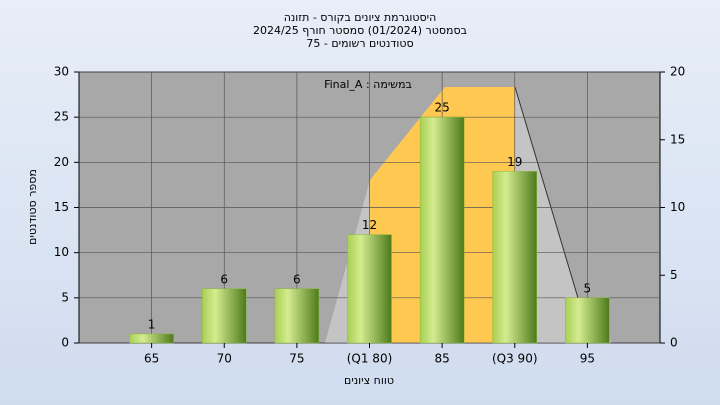  What do you see at coordinates (369, 225) in the screenshot?
I see `data-label: 12` at bounding box center [369, 225].